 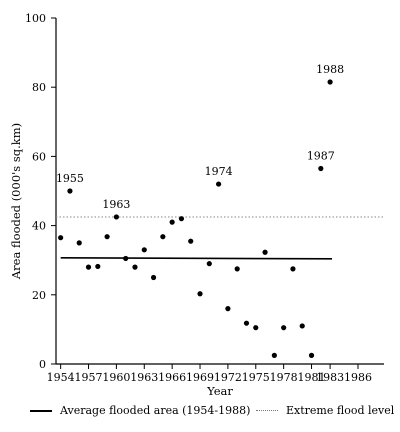 I want to click on x-tick-label: 1972, so click(x=228, y=377).